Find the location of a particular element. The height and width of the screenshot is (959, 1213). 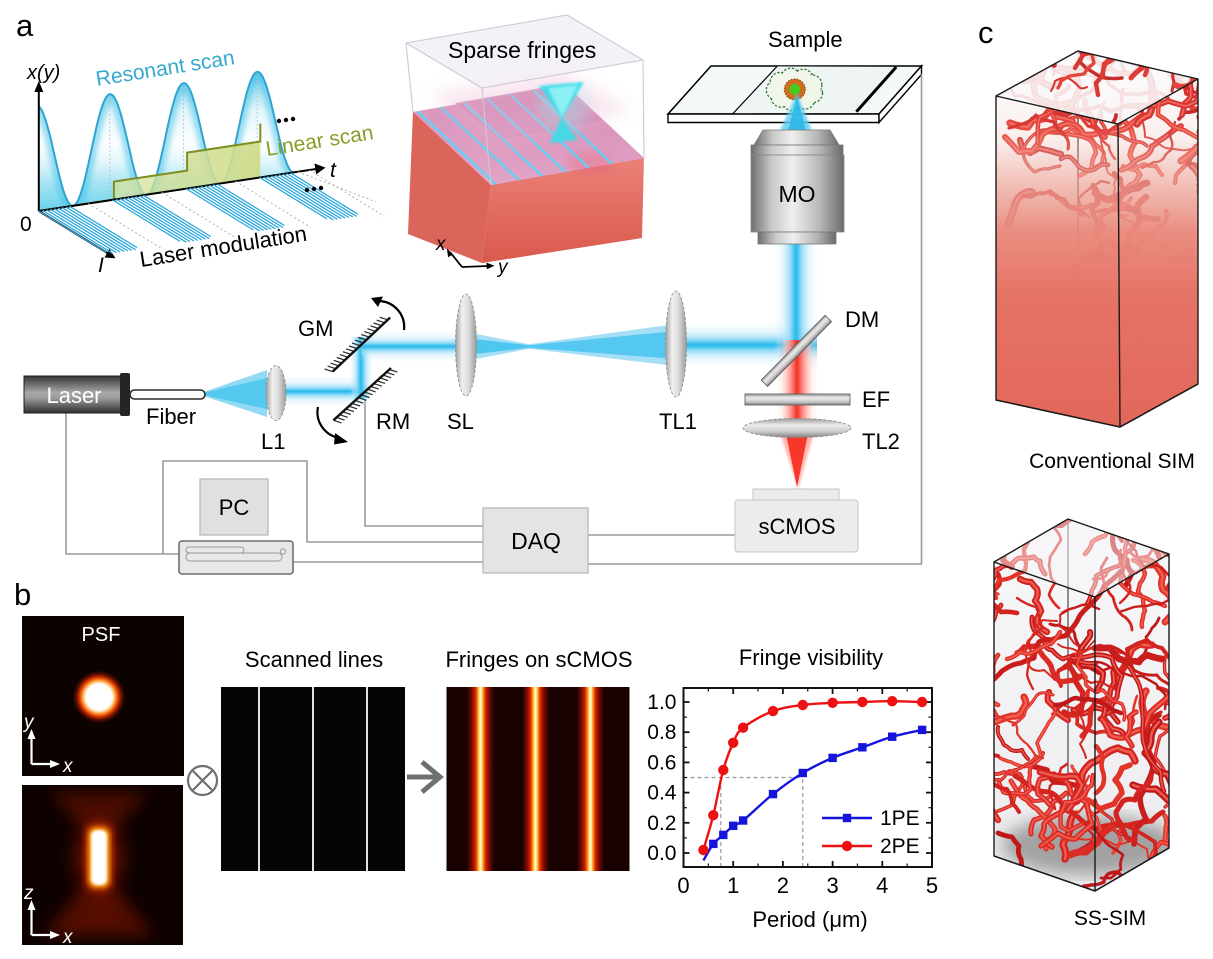

svg-text: PC is located at coordinates (234, 507).